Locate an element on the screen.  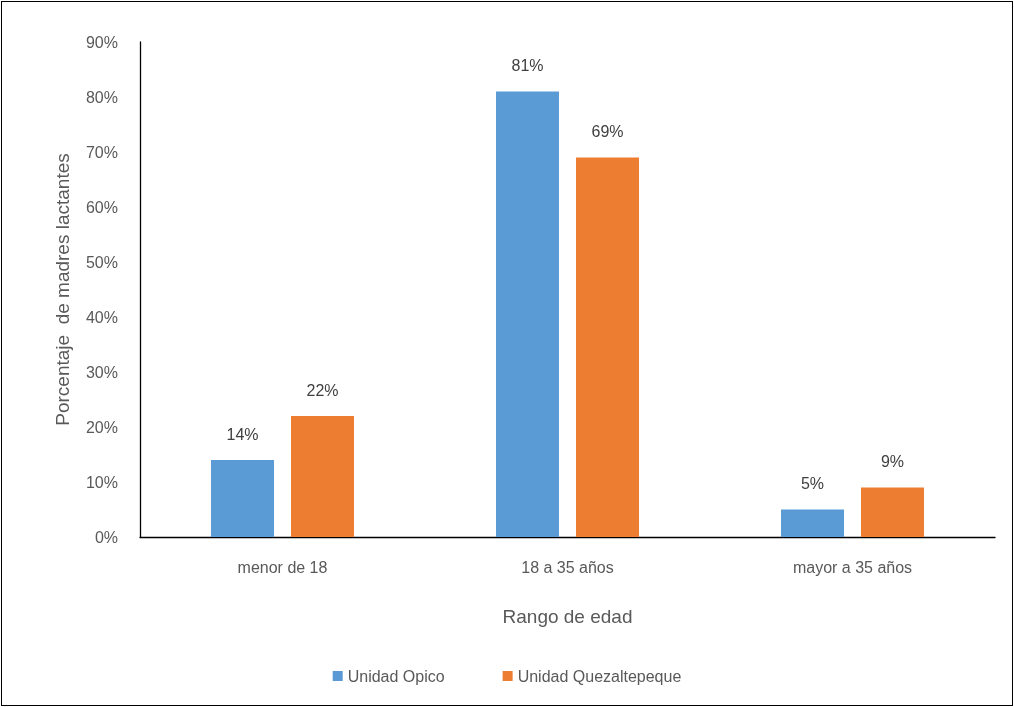
y-tick-label: 50% is located at coordinates (101, 262).